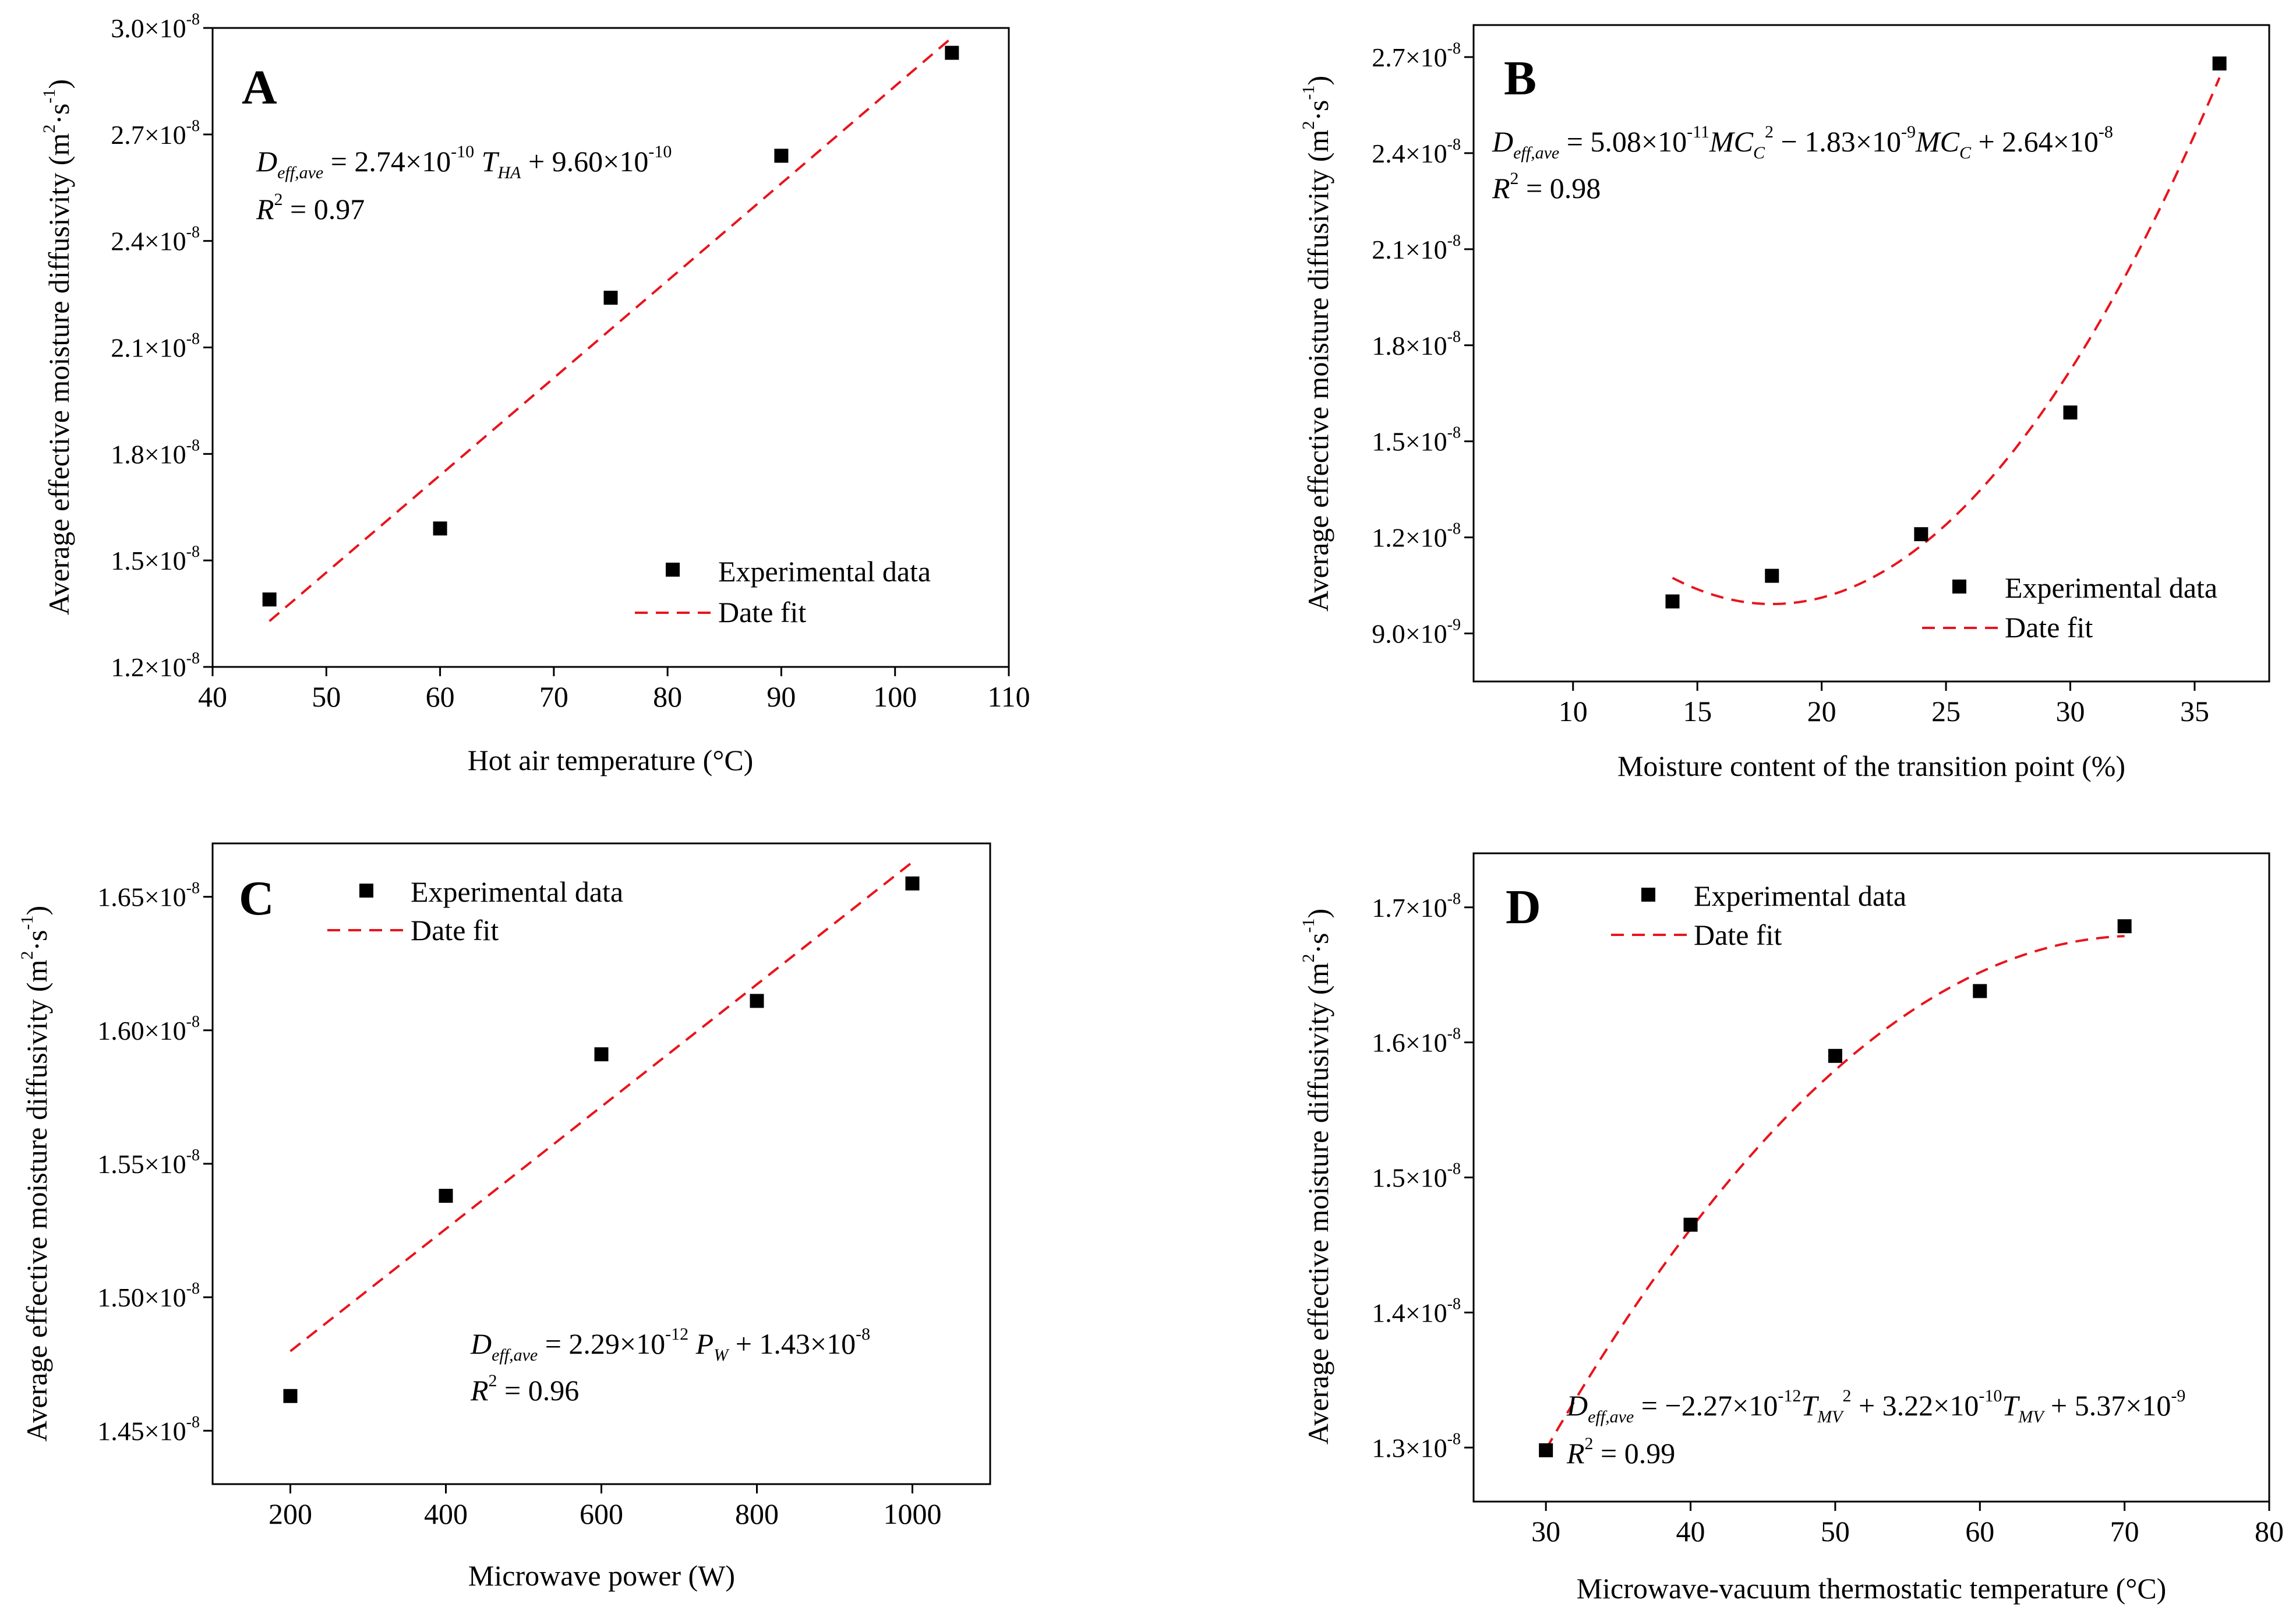 This screenshot has width=2296, height=1614. Describe the element at coordinates (601, 1575) in the screenshot. I see `x-axis-label: Microwave power (W)` at that location.